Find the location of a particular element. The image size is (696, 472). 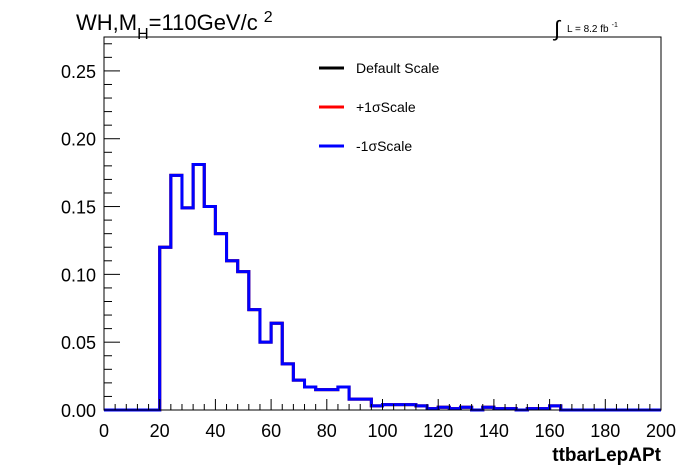

legend-label-0: Default Scale is located at coordinates (397, 68).